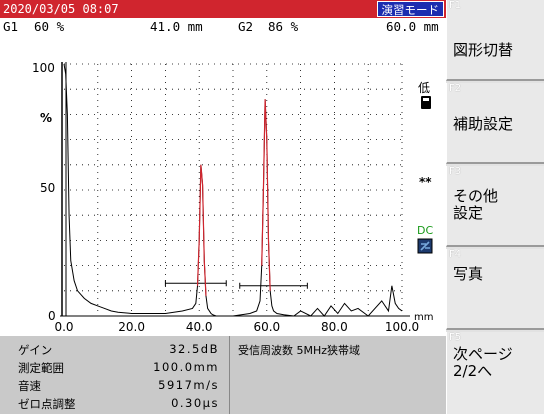 The image size is (544, 414). What do you see at coordinates (223, 9) in the screenshot?
I see `title-bar: 2020/03/05 08:07 演習モード` at bounding box center [223, 9].